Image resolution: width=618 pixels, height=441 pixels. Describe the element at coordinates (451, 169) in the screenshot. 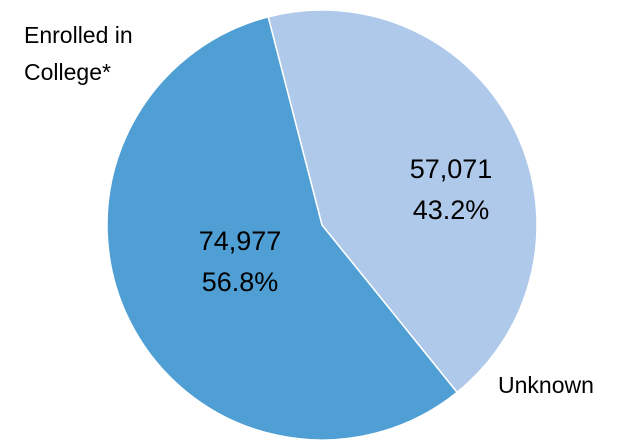

I see `slice-label-unknown-value: 57,071` at that location.